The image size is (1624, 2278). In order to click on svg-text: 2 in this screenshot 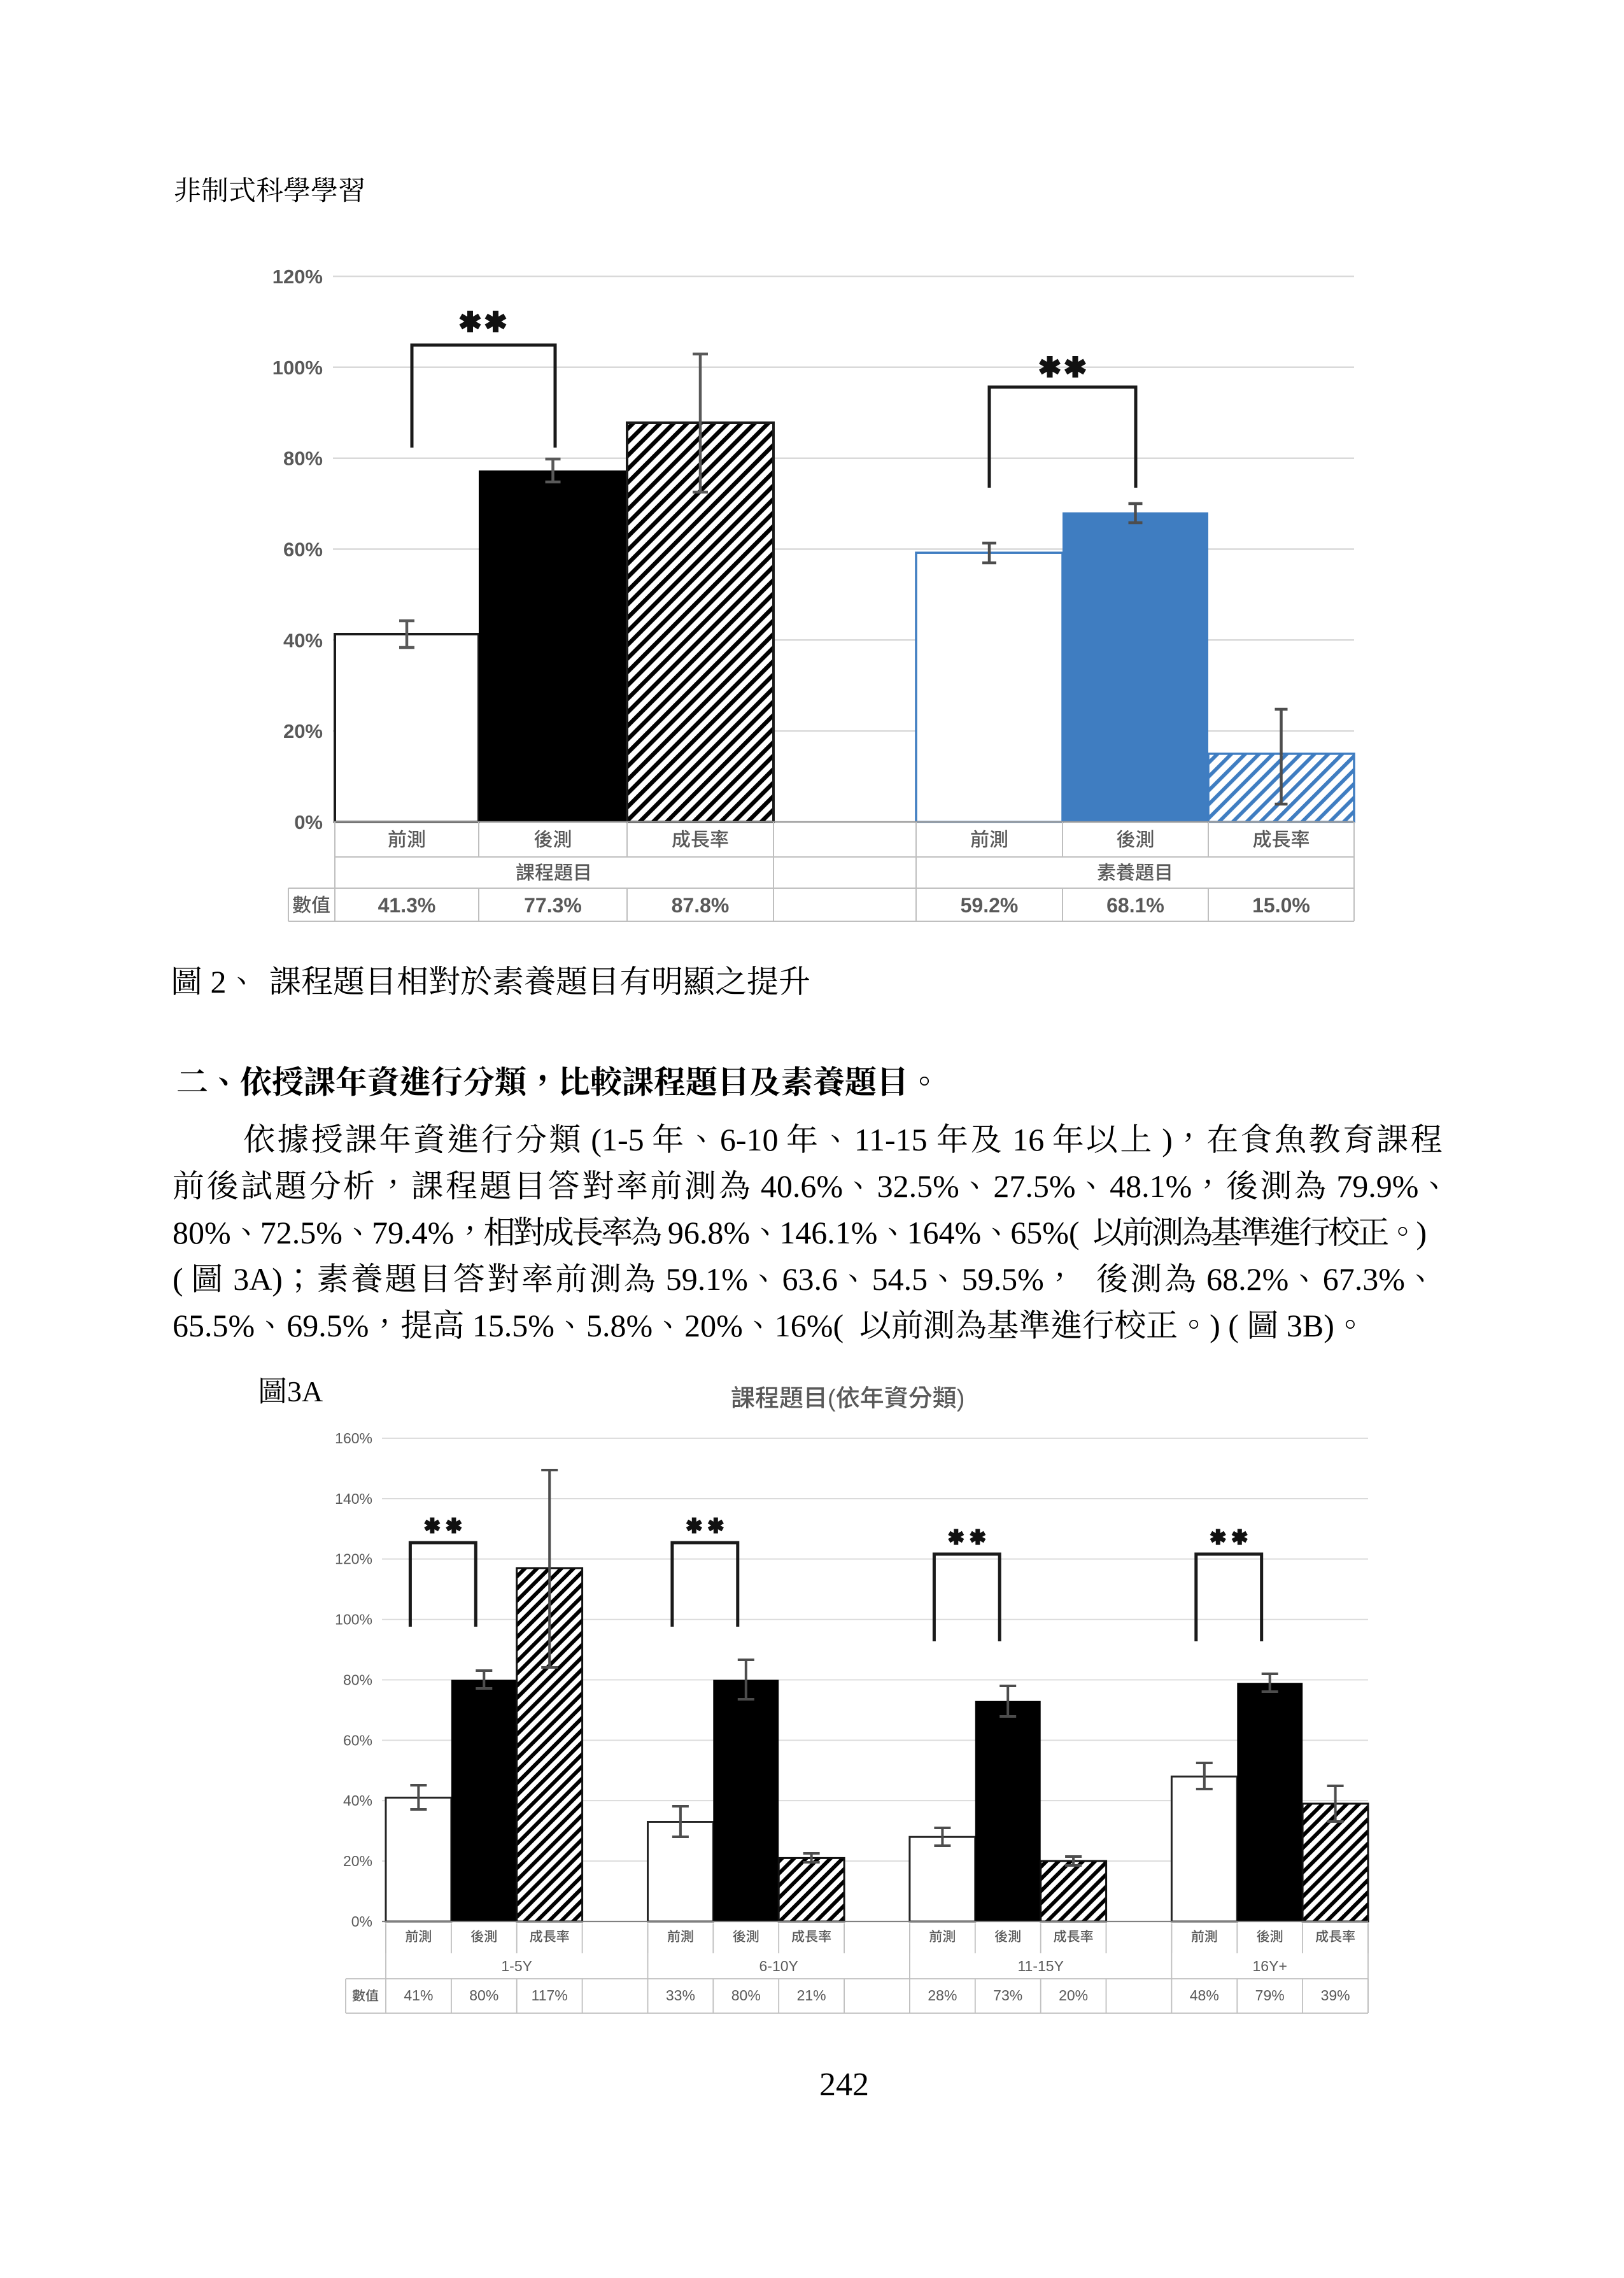, I will do `click(219, 982)`.